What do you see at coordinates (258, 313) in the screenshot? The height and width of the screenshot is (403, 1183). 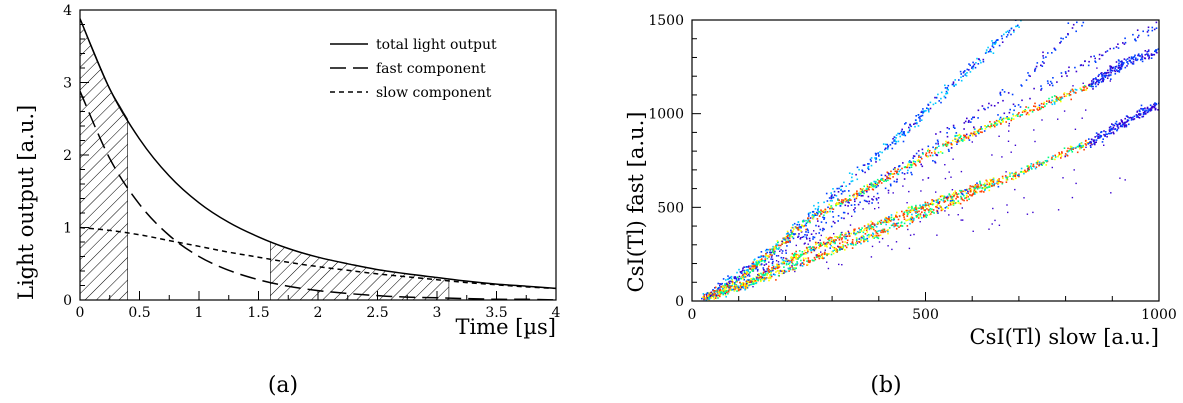 I see `x-tick-label: 1.5` at bounding box center [258, 313].